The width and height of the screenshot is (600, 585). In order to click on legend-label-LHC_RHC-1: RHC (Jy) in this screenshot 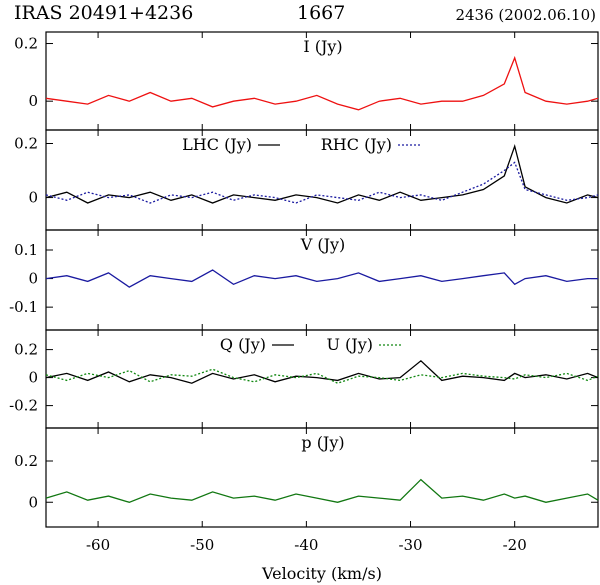, I will do `click(356, 144)`.